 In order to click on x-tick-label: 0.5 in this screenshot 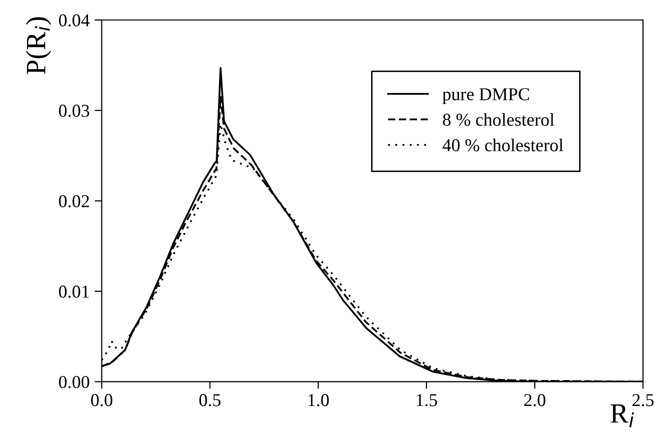, I will do `click(210, 400)`.